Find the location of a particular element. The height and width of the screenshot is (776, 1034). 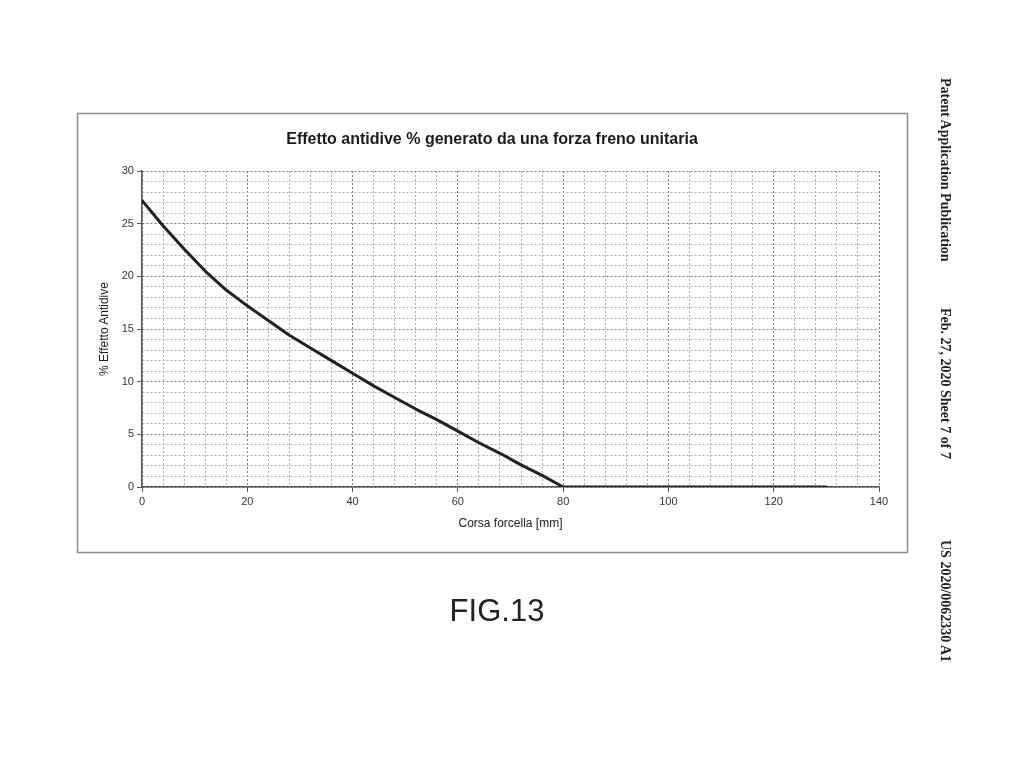

caption: FIG.13 is located at coordinates (497, 610).